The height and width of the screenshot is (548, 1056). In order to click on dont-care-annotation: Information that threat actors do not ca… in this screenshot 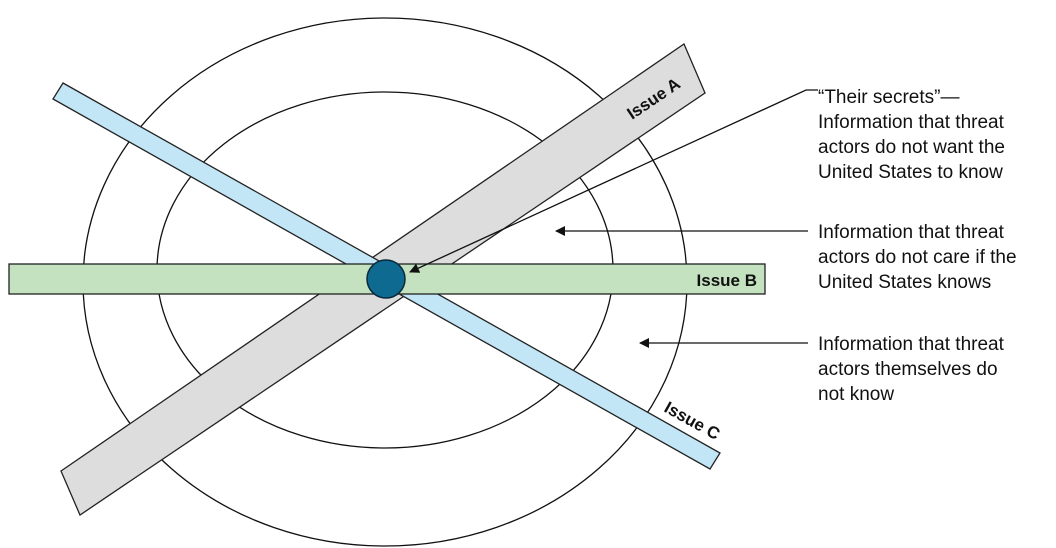, I will do `click(920, 257)`.